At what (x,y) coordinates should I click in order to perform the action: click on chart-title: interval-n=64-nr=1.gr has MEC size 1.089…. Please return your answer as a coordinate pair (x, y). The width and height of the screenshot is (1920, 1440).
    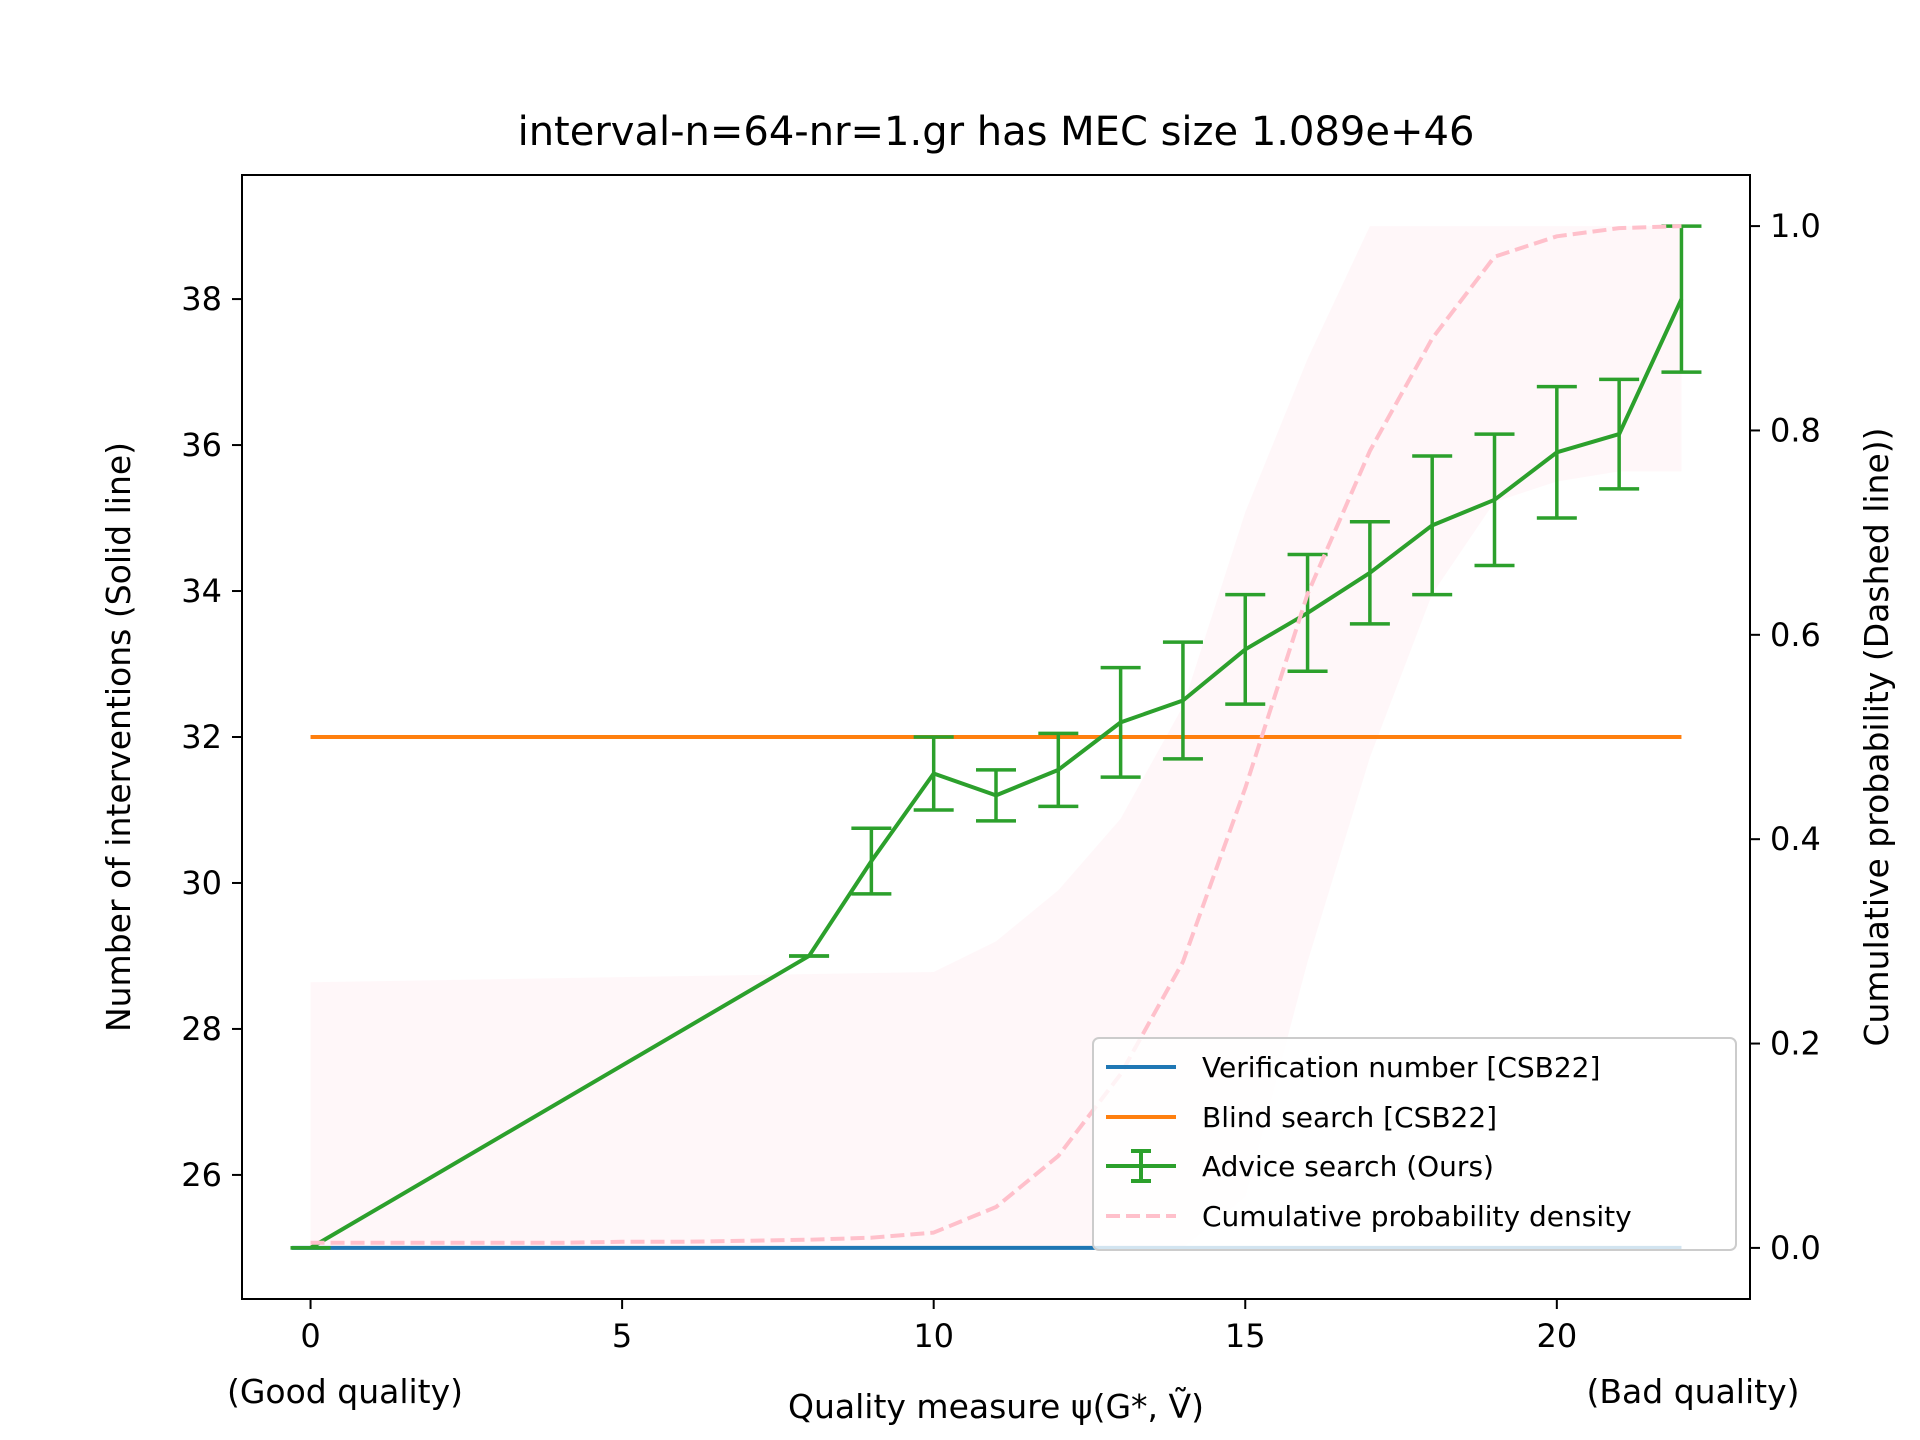
    Looking at the image, I should click on (996, 132).